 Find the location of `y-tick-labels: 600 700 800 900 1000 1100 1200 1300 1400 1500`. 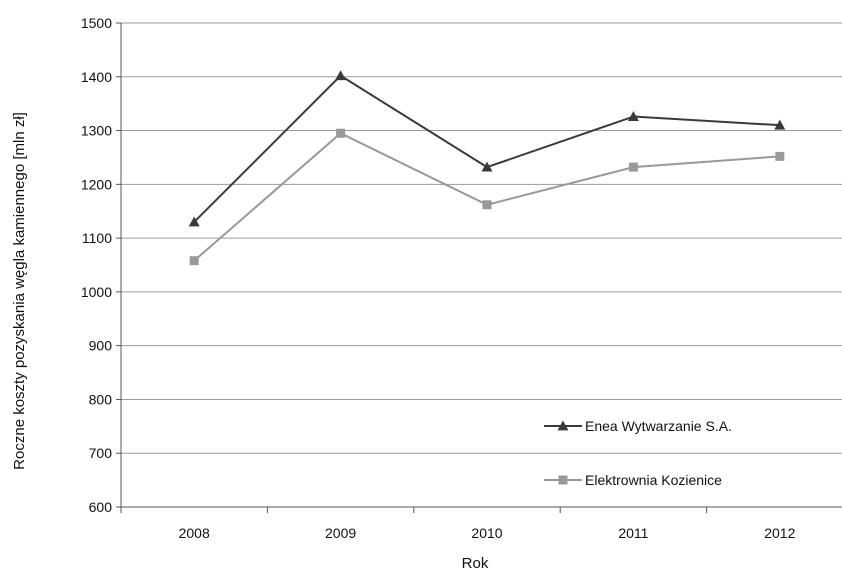

y-tick-labels: 600 700 800 900 1000 1100 1200 1300 1400 1500 is located at coordinates (96, 265).